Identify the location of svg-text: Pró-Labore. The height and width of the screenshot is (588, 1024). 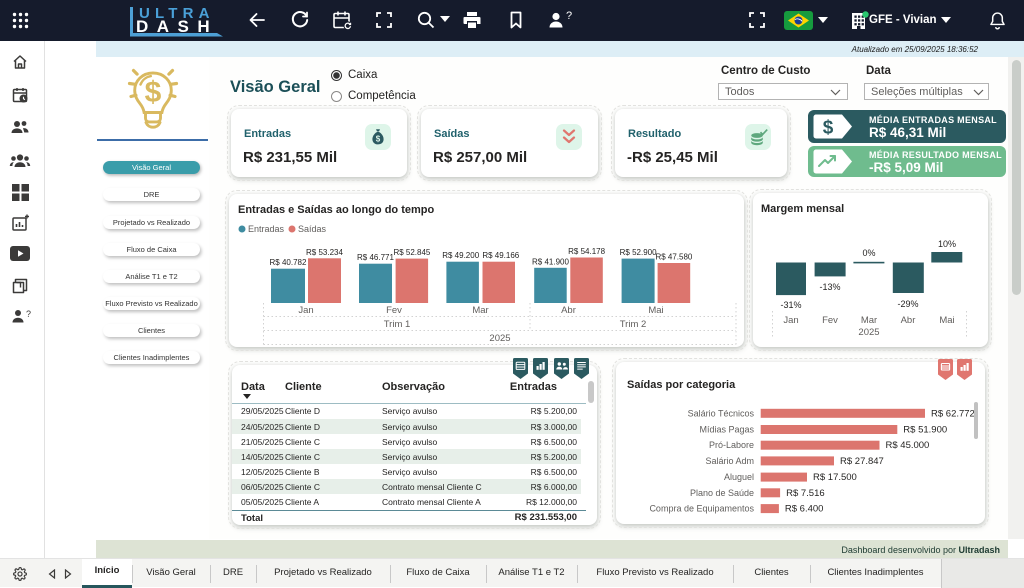
(731, 445).